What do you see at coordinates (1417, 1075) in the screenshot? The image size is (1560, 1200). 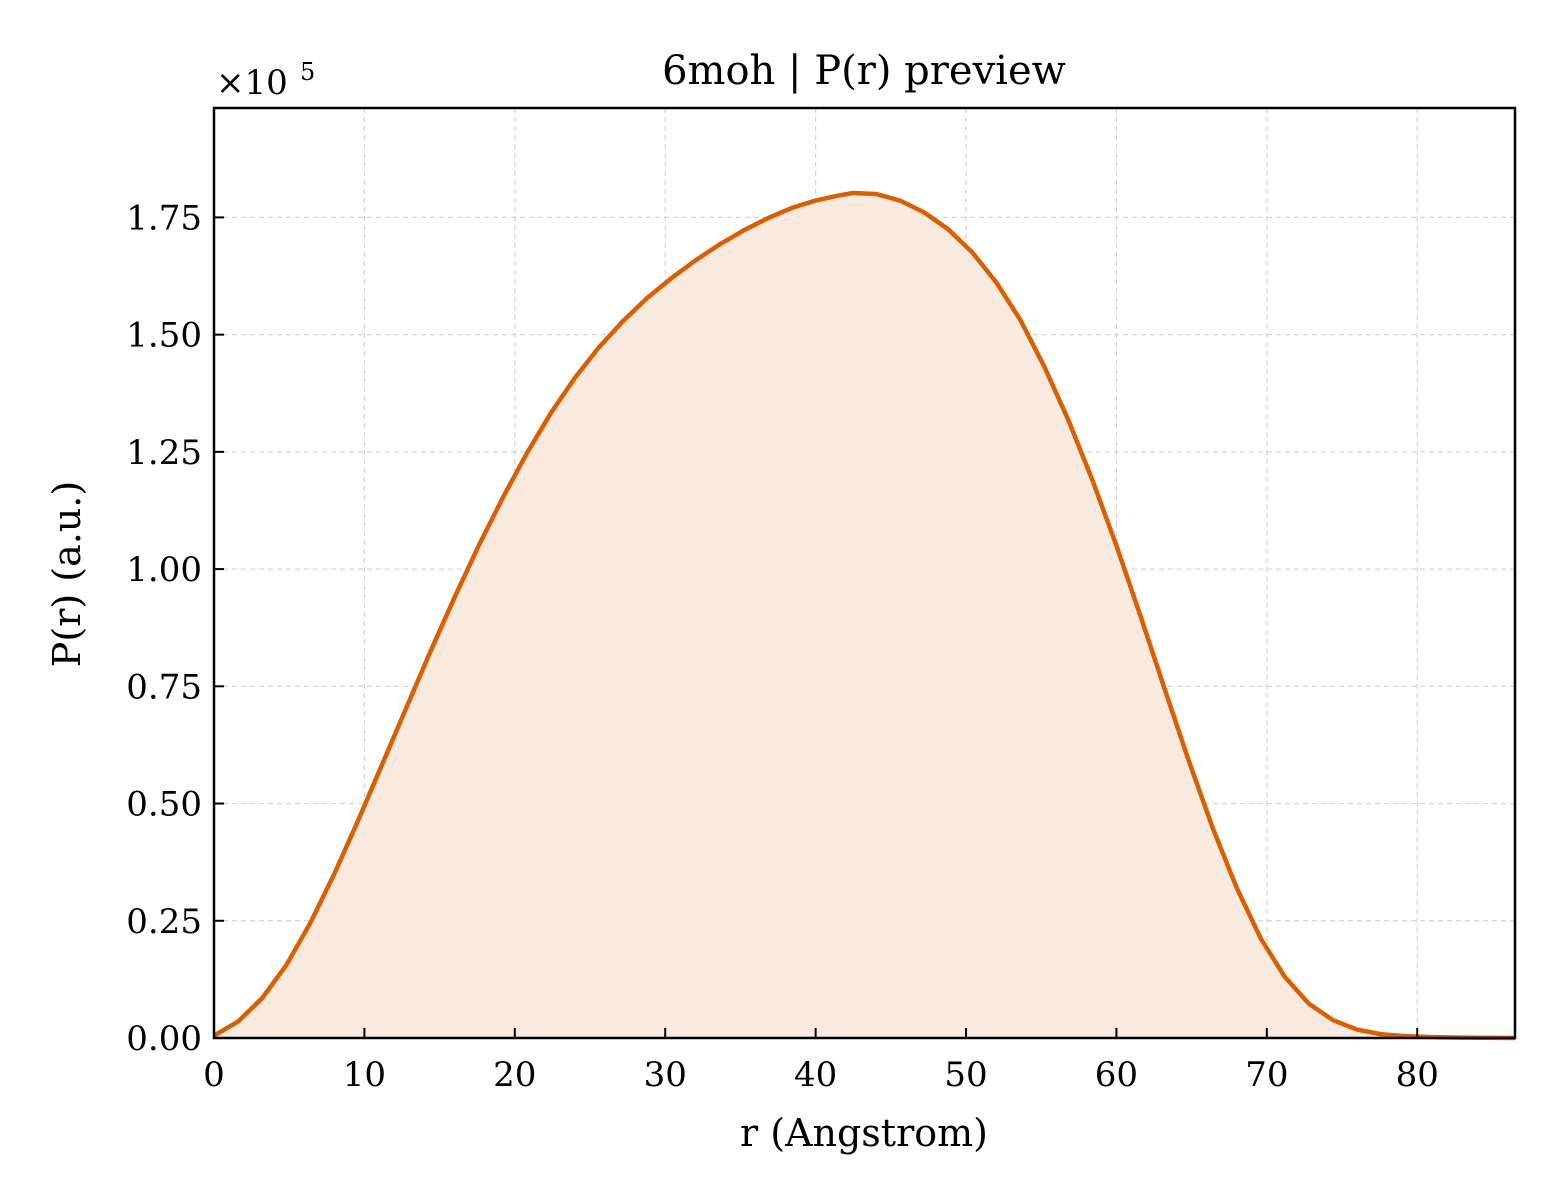 I see `x-tick-label: 80` at bounding box center [1417, 1075].